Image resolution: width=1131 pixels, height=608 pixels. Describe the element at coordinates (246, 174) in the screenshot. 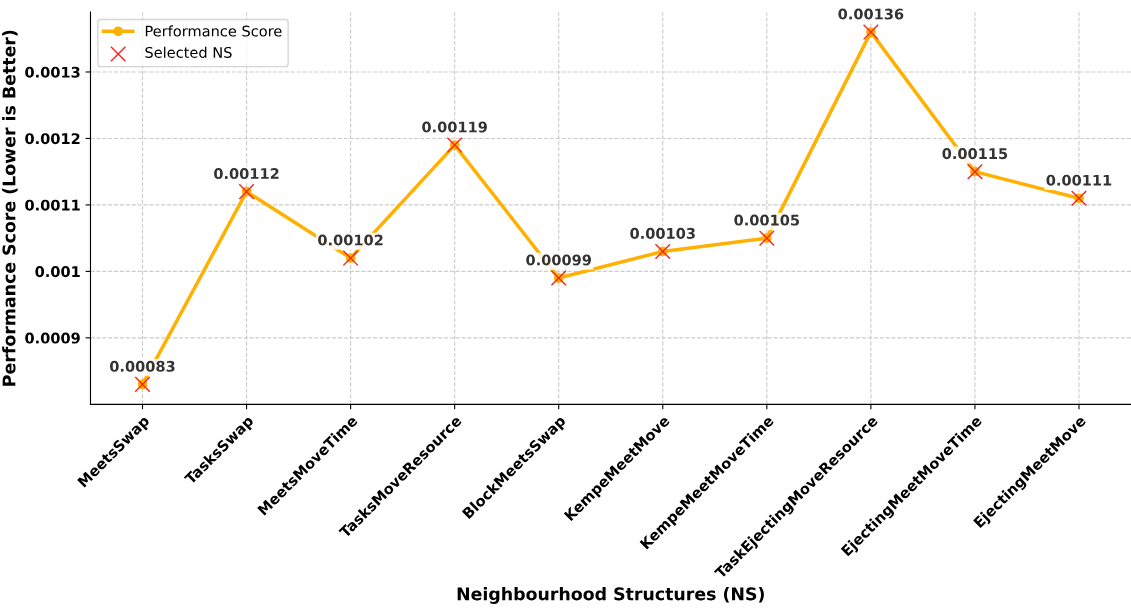

I see `data-label: 0.00112` at that location.